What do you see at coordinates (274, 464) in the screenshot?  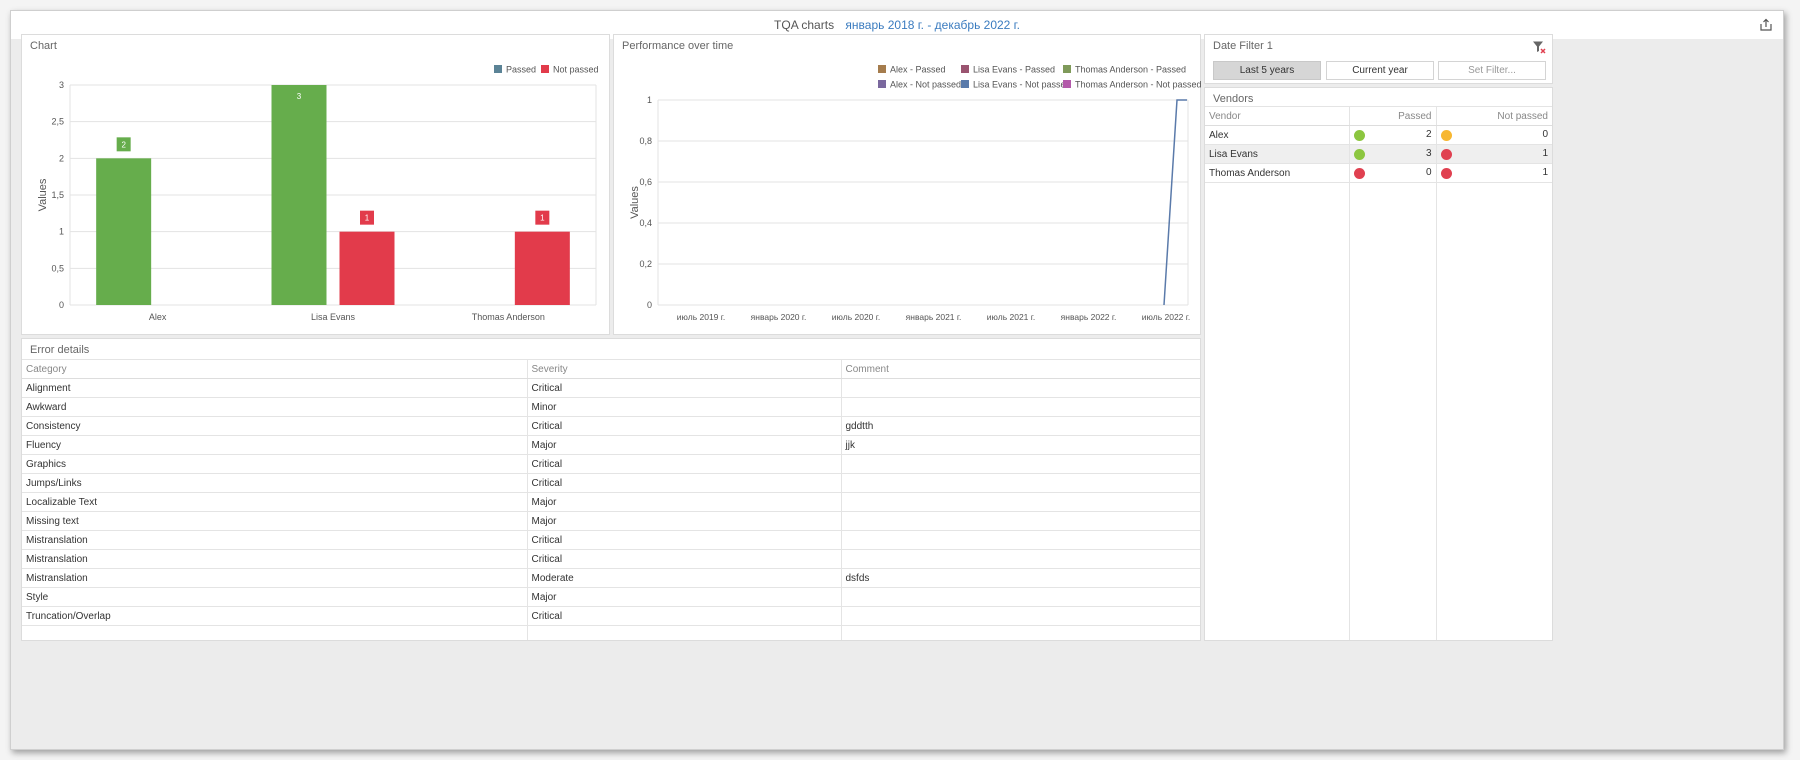 I see `category-cell: Graphics` at bounding box center [274, 464].